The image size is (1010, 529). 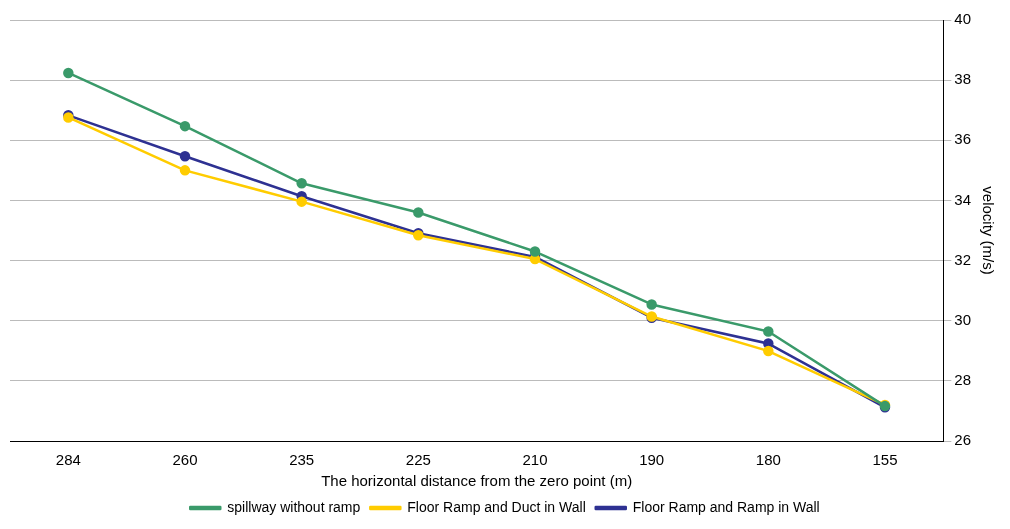 I want to click on x-tick-label: 190, so click(x=652, y=460).